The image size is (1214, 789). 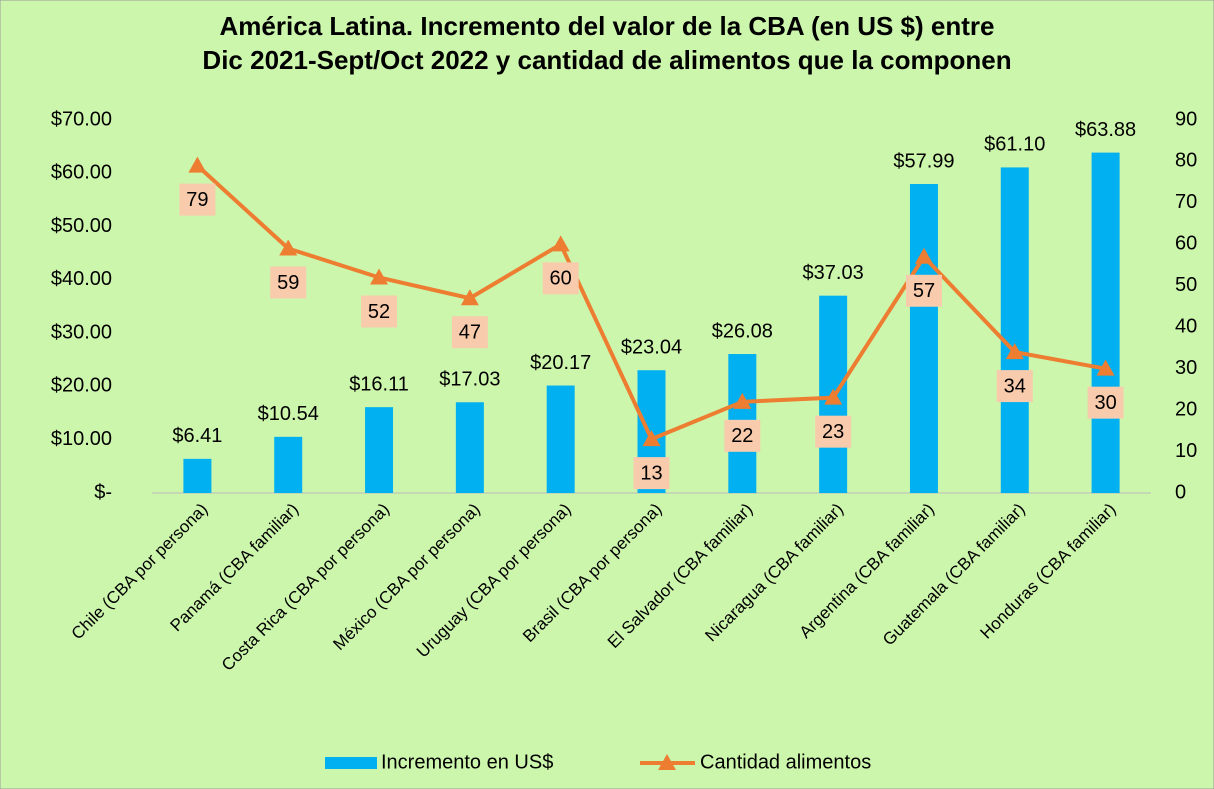 What do you see at coordinates (81, 119) in the screenshot?
I see `y-tick-label: $70.00` at bounding box center [81, 119].